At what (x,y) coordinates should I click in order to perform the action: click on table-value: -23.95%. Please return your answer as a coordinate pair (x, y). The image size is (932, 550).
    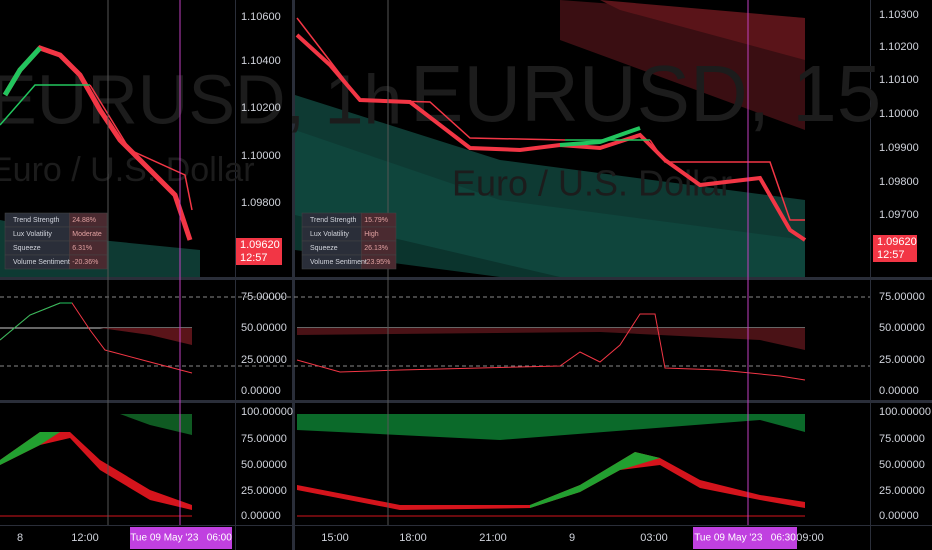
    Looking at the image, I should click on (377, 262).